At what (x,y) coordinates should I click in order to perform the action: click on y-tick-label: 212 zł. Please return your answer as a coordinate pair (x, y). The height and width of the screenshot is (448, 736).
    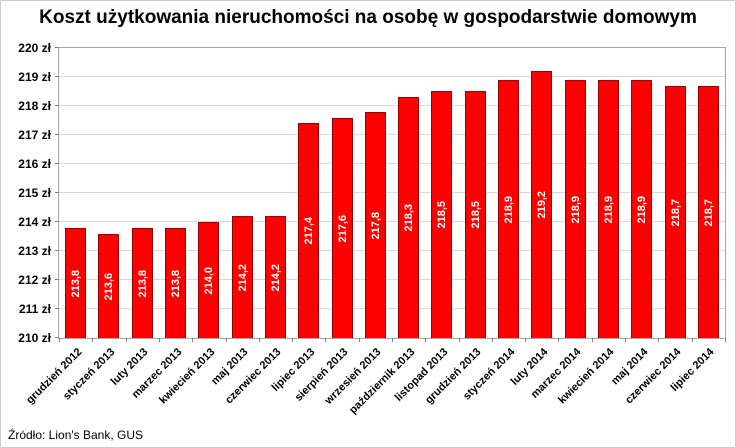
    Looking at the image, I should click on (34, 280).